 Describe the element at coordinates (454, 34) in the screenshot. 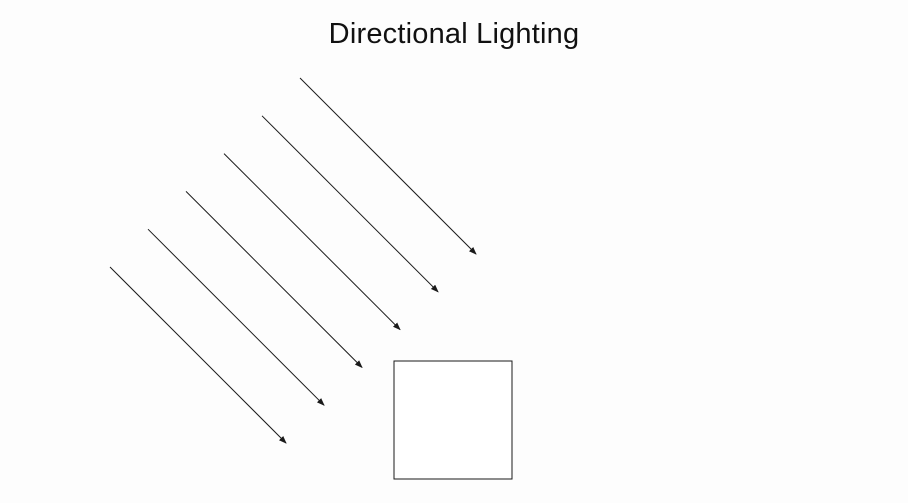

I see `diagram-title: Directional Lighting` at that location.